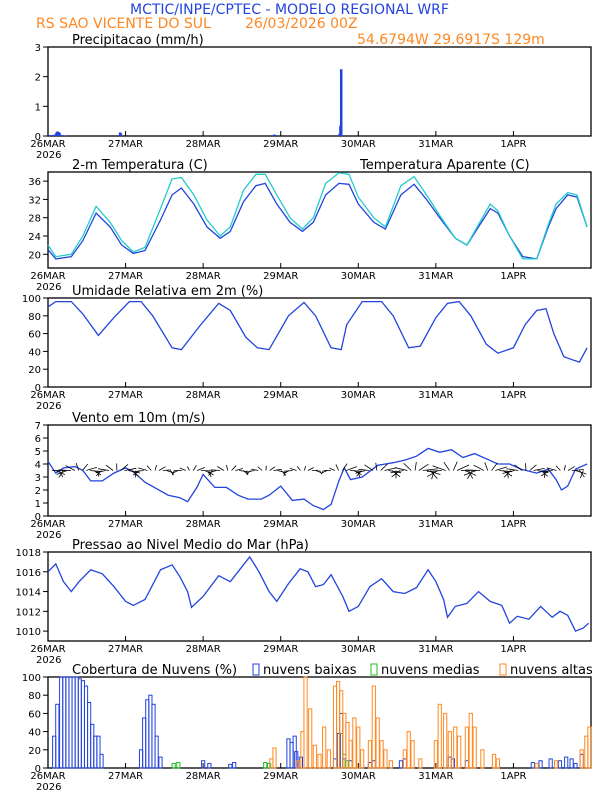 The image size is (612, 792). I want to click on rh-series-line, so click(317, 331).